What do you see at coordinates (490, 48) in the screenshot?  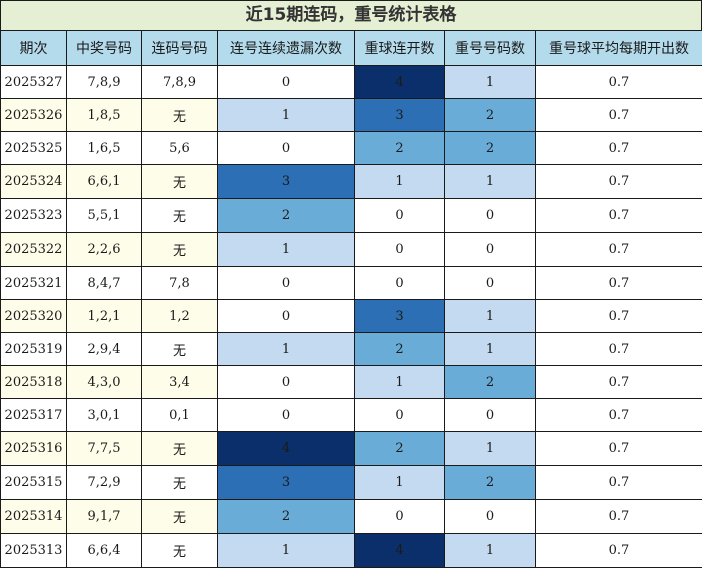 I see `header-repeat-count: 重号号码数` at bounding box center [490, 48].